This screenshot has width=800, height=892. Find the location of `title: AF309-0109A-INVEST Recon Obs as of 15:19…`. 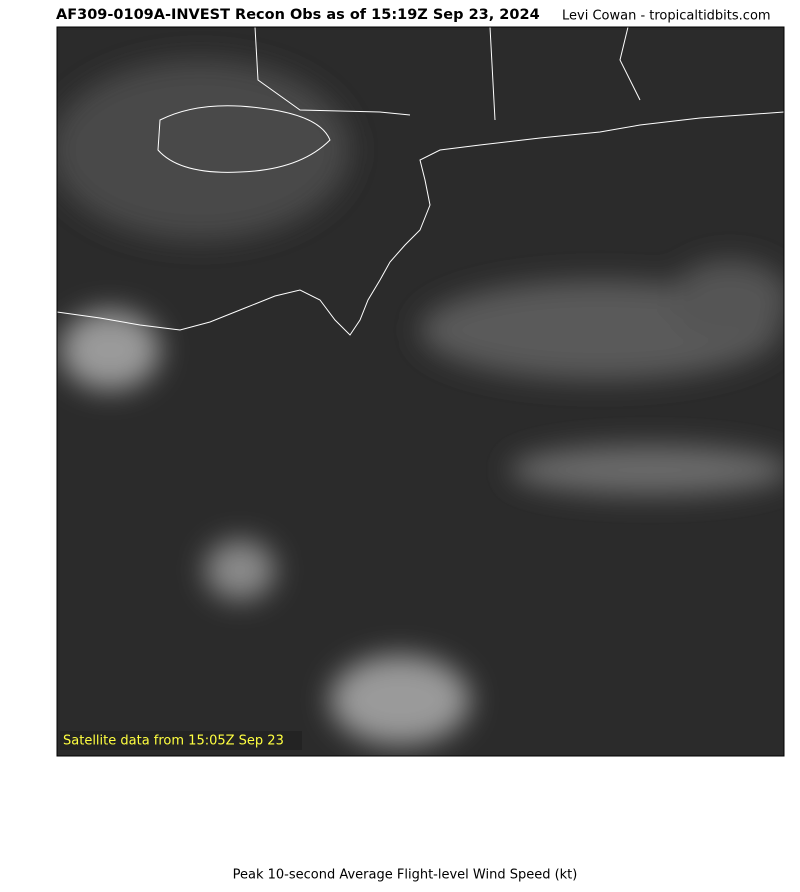

title: AF309-0109A-INVEST Recon Obs as of 15:19… is located at coordinates (298, 15).